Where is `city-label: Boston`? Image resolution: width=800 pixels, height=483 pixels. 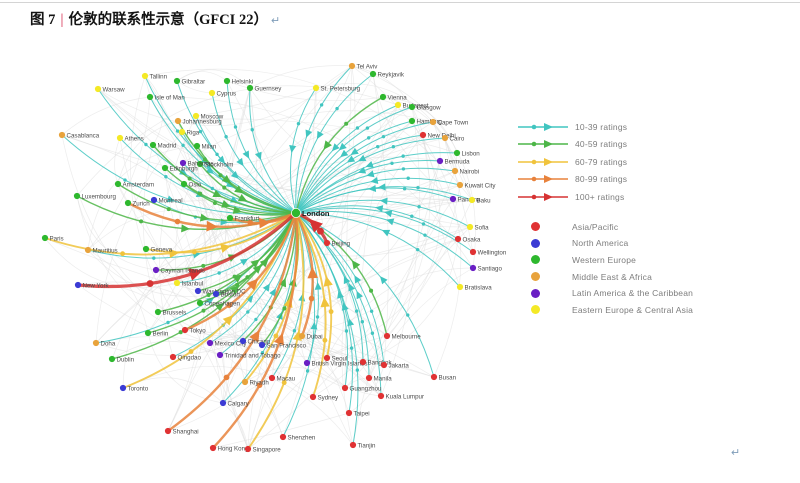
city-label: Boston is located at coordinates (231, 294).